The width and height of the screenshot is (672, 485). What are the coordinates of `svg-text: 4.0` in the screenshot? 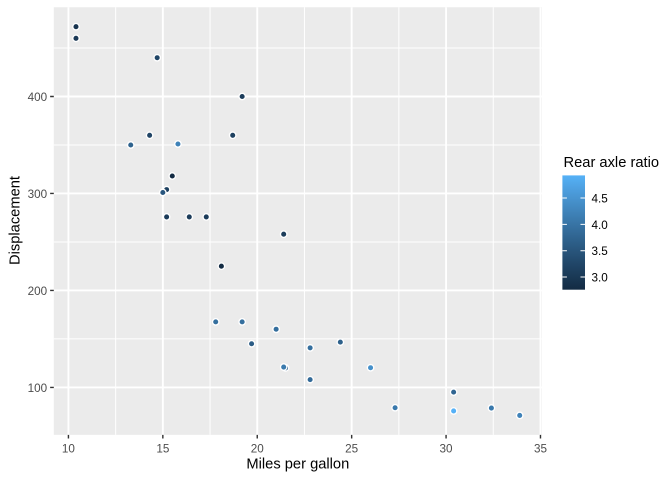 It's located at (600, 225).